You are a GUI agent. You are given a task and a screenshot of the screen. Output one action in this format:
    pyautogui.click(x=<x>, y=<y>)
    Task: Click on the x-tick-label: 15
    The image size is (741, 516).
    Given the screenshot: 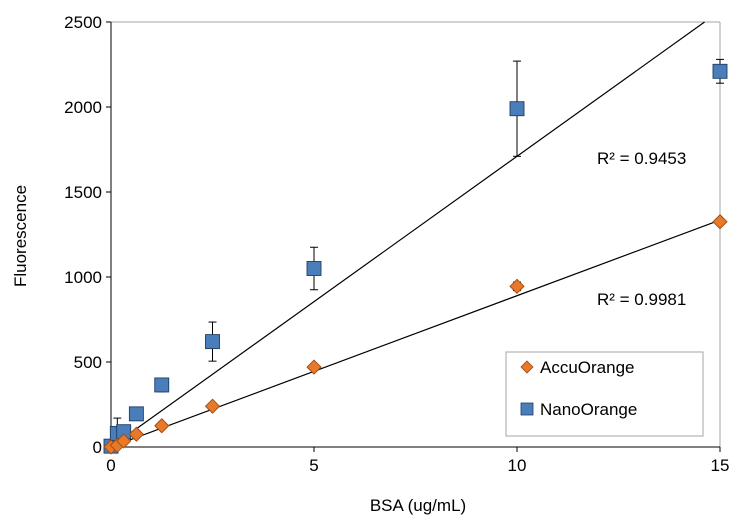 What is the action you would take?
    pyautogui.click(x=720, y=465)
    